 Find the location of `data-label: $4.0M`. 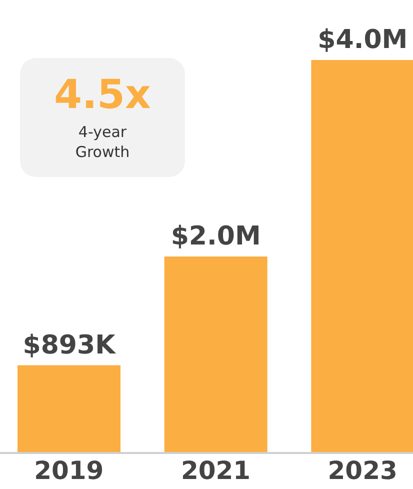

data-label: $4.0M is located at coordinates (363, 40).